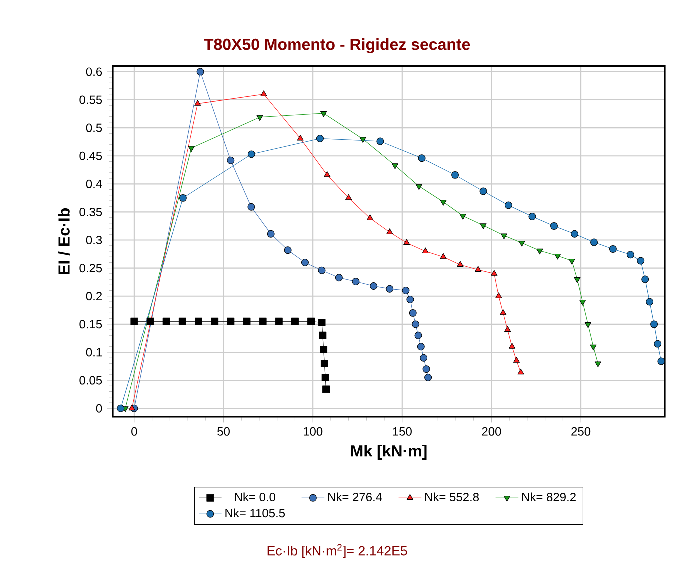 This screenshot has width=677, height=578. What do you see at coordinates (99, 408) in the screenshot?
I see `y-tick-label: 0` at bounding box center [99, 408].